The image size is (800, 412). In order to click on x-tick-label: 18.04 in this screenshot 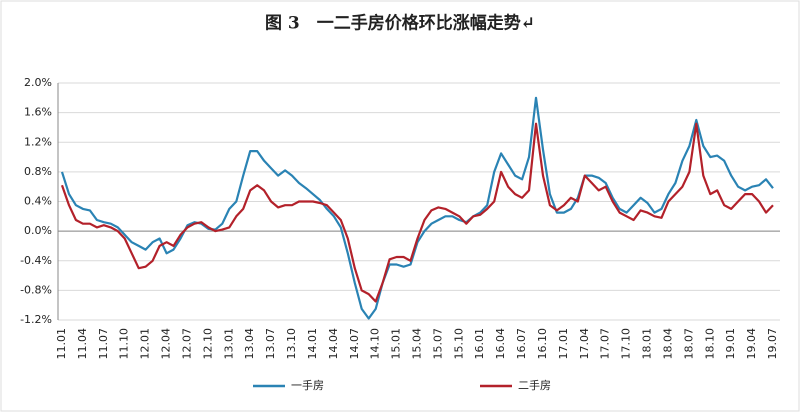, I will do `click(667, 344)`.